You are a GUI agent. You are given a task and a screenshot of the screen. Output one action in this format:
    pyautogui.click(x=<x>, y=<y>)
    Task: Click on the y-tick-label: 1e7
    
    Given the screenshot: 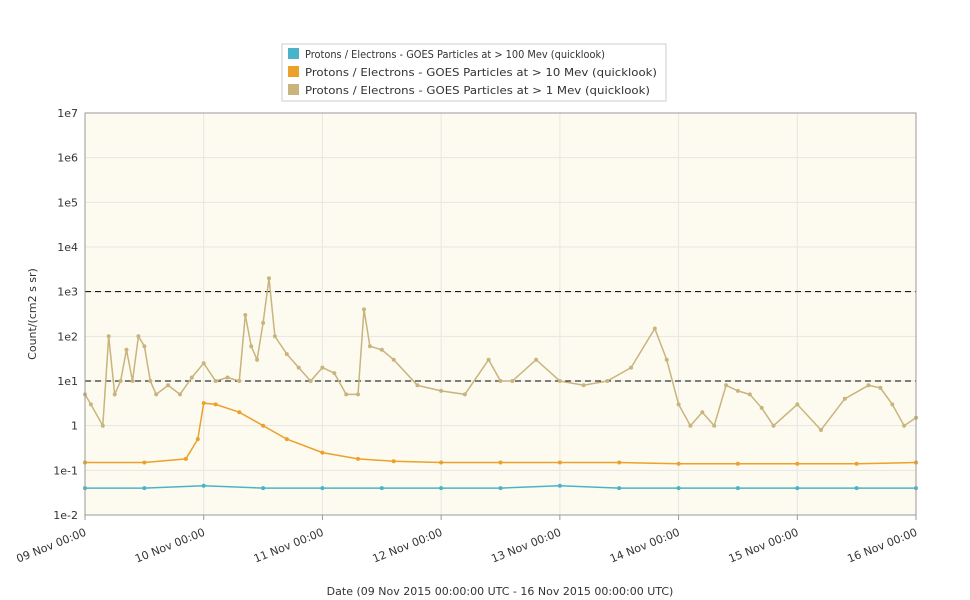 What is the action you would take?
    pyautogui.click(x=67, y=113)
    